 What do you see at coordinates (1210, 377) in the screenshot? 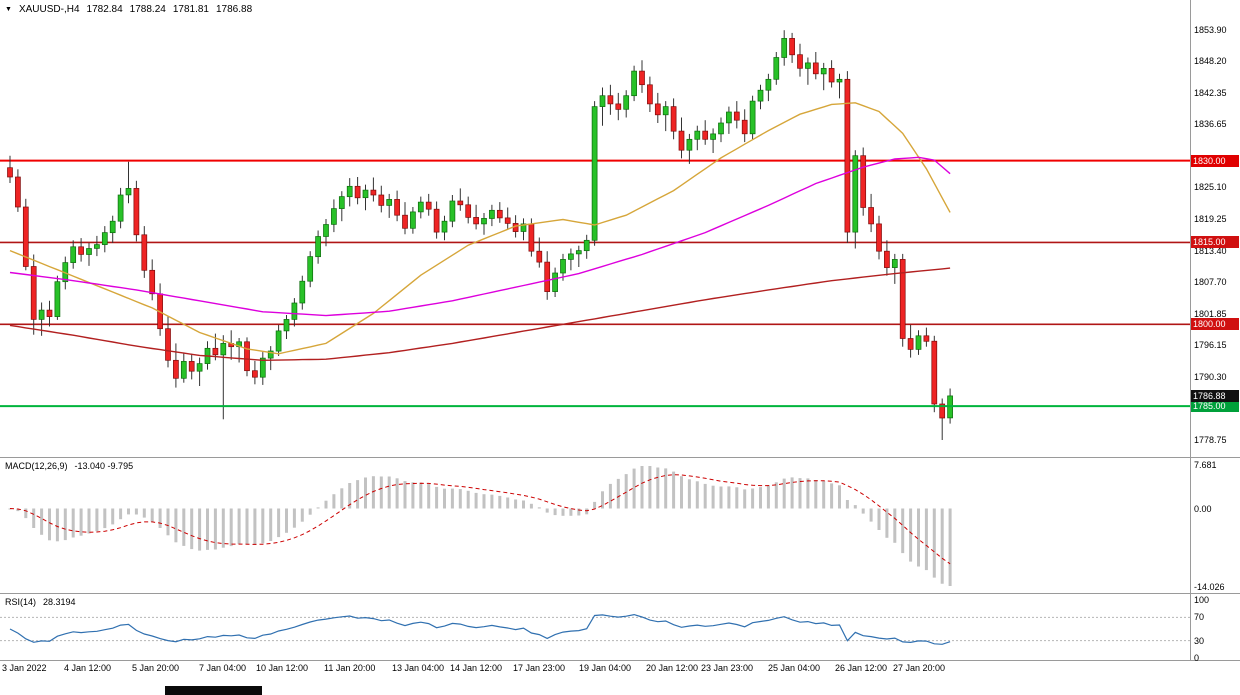
I see `price-axis-label: 1790.30` at bounding box center [1210, 377].